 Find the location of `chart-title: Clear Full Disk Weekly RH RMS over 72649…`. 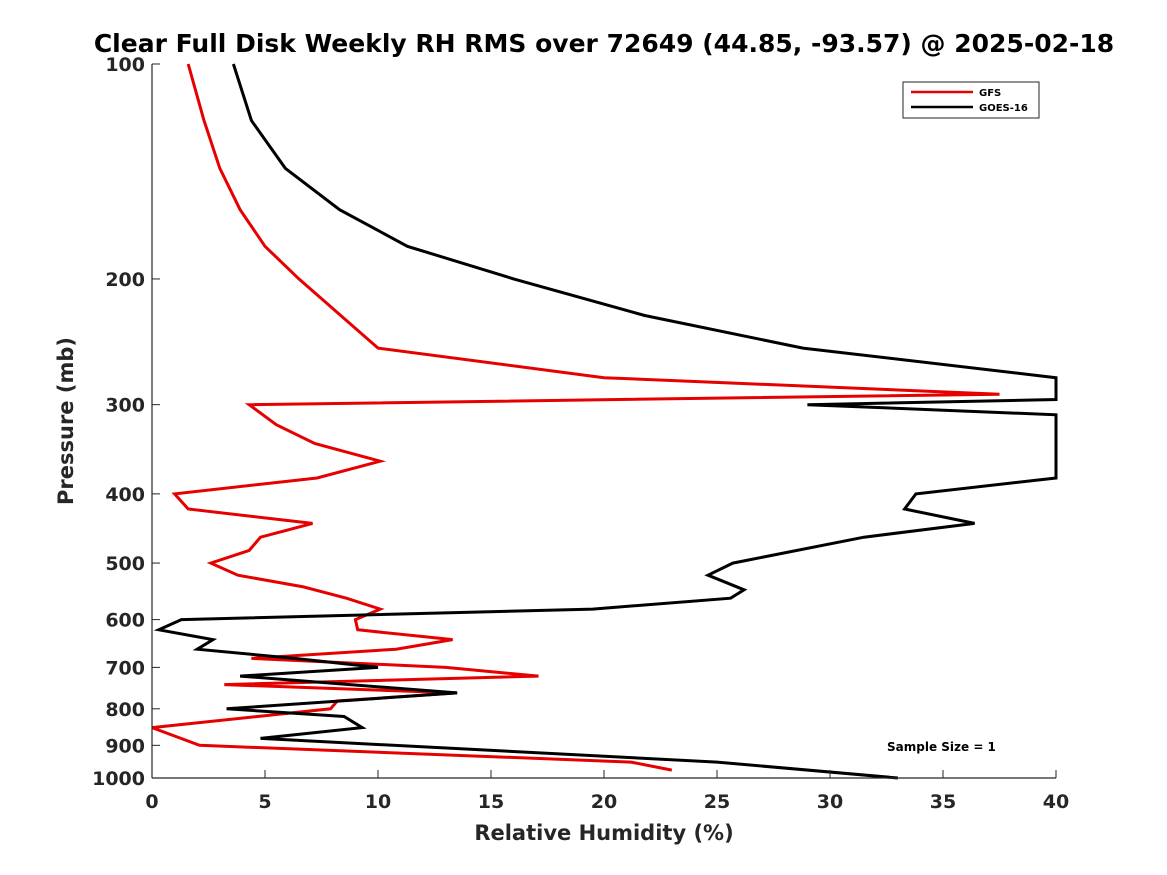

chart-title: Clear Full Disk Weekly RH RMS over 72649… is located at coordinates (604, 43).